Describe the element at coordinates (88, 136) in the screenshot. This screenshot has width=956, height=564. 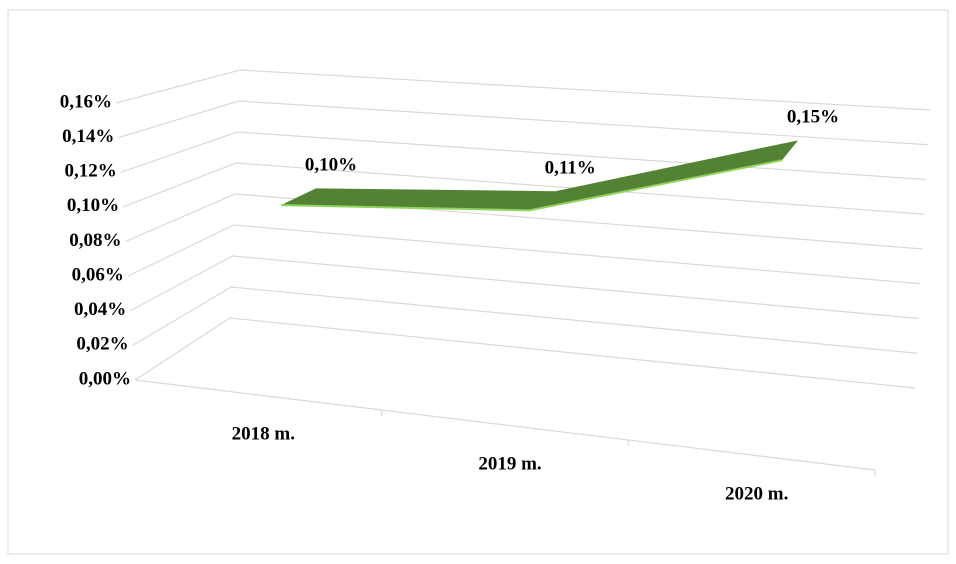
I see `y-tick-label: 0,14%` at that location.